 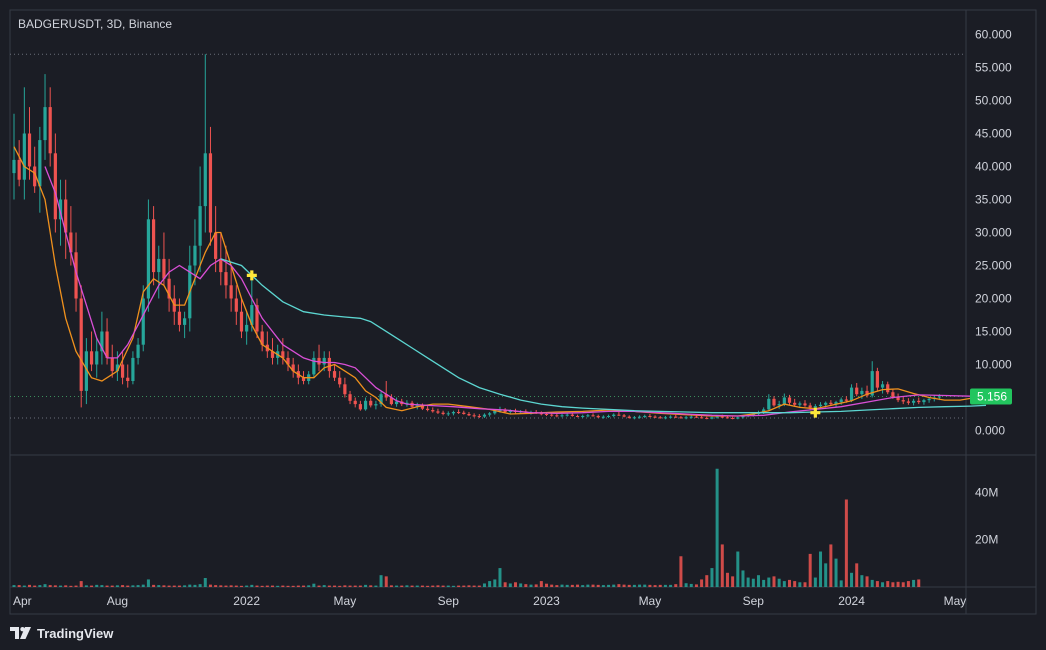 What do you see at coordinates (993, 332) in the screenshot?
I see `price-tick-label: 15.000` at bounding box center [993, 332].